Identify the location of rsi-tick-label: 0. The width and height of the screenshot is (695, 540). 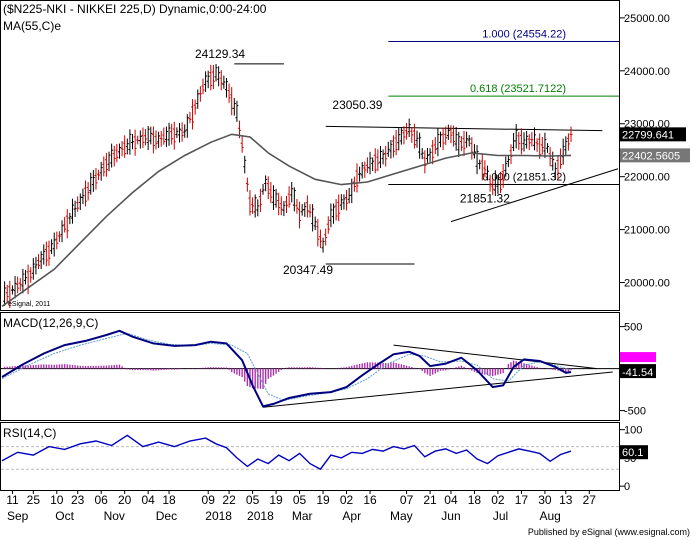
(627, 487).